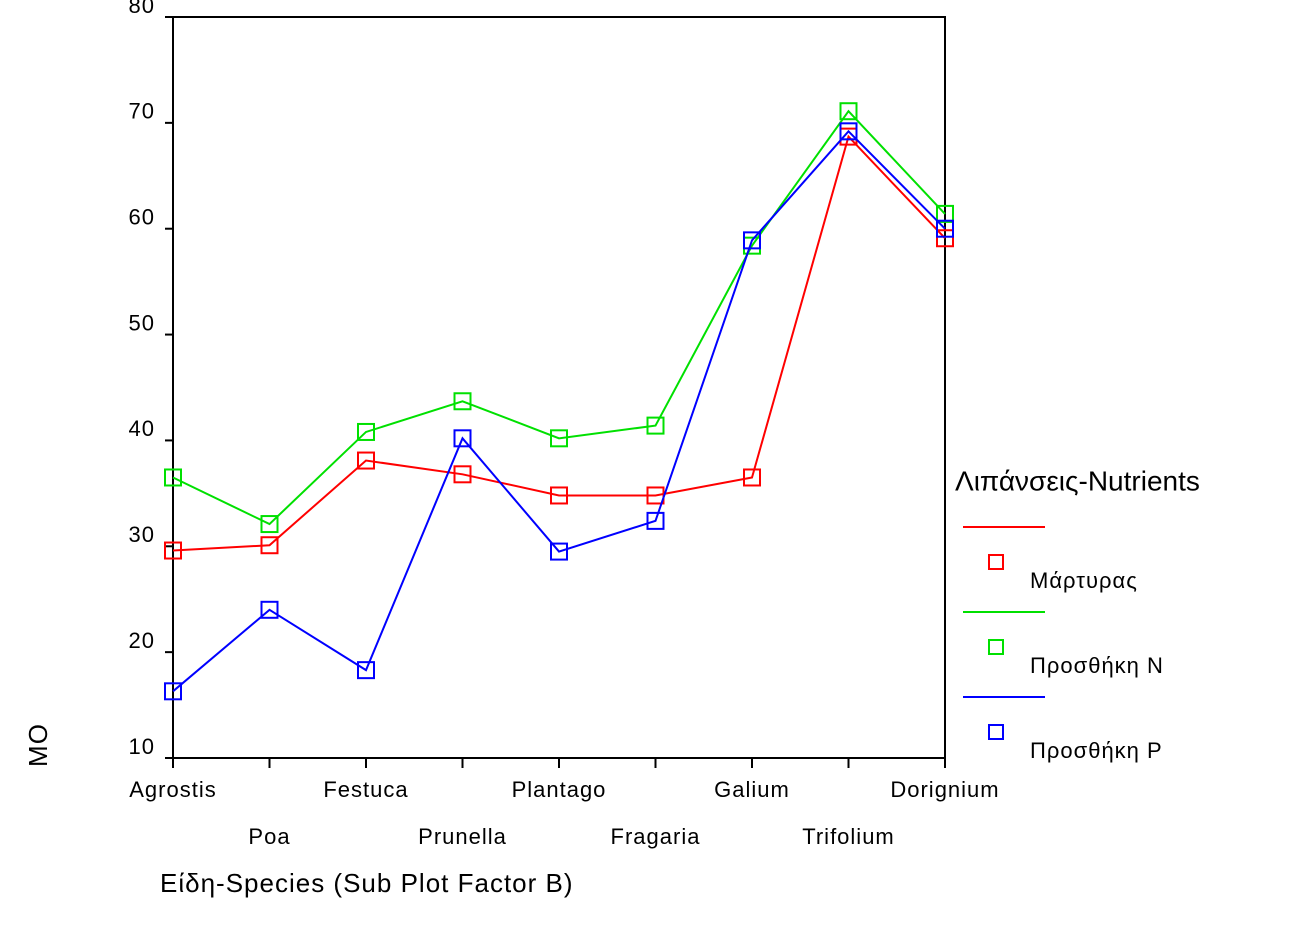  What do you see at coordinates (142, 322) in the screenshot?
I see `y-tick-label: 50` at bounding box center [142, 322].